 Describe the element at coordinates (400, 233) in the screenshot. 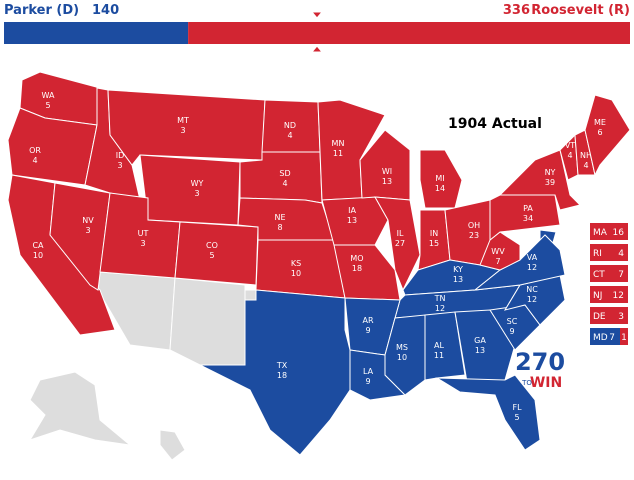

I see `state-abbr: IL` at that location.